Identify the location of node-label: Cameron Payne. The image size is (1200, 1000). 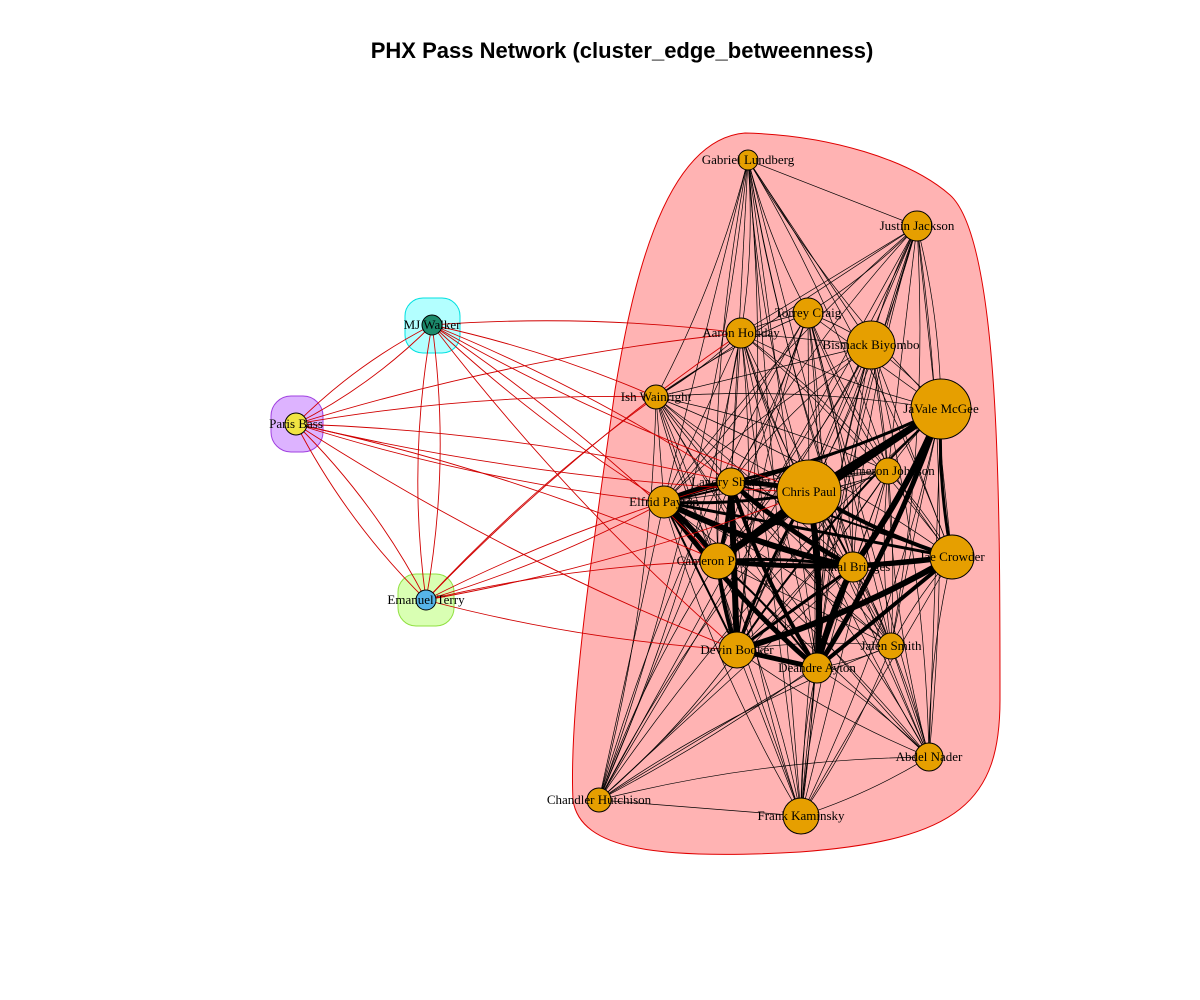
(718, 560).